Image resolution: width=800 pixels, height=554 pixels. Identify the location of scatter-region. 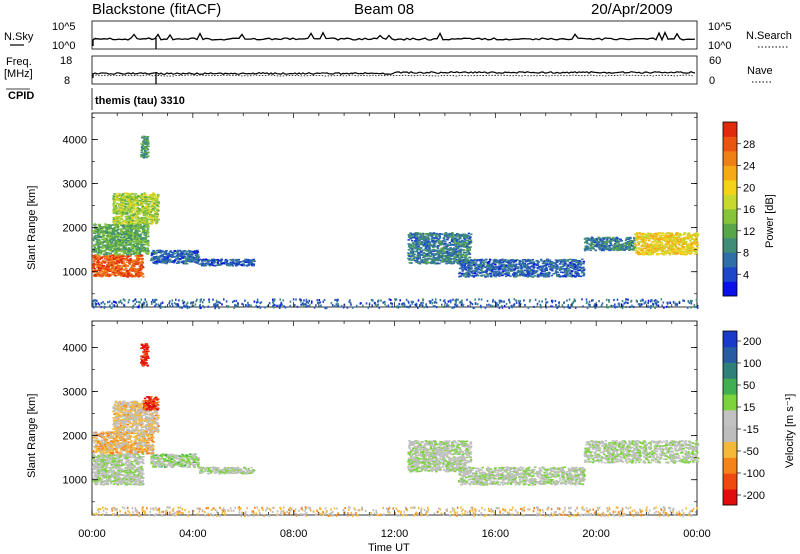
(118, 266).